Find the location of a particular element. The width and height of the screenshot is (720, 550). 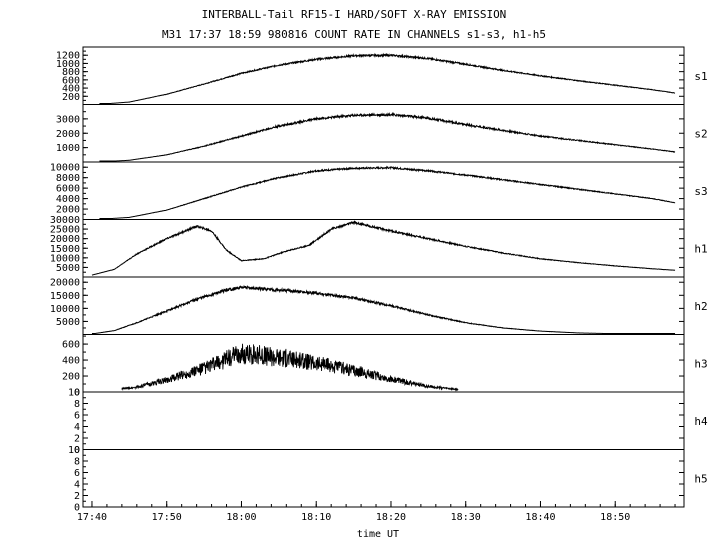

y-tick-label: 3000 is located at coordinates (68, 119).